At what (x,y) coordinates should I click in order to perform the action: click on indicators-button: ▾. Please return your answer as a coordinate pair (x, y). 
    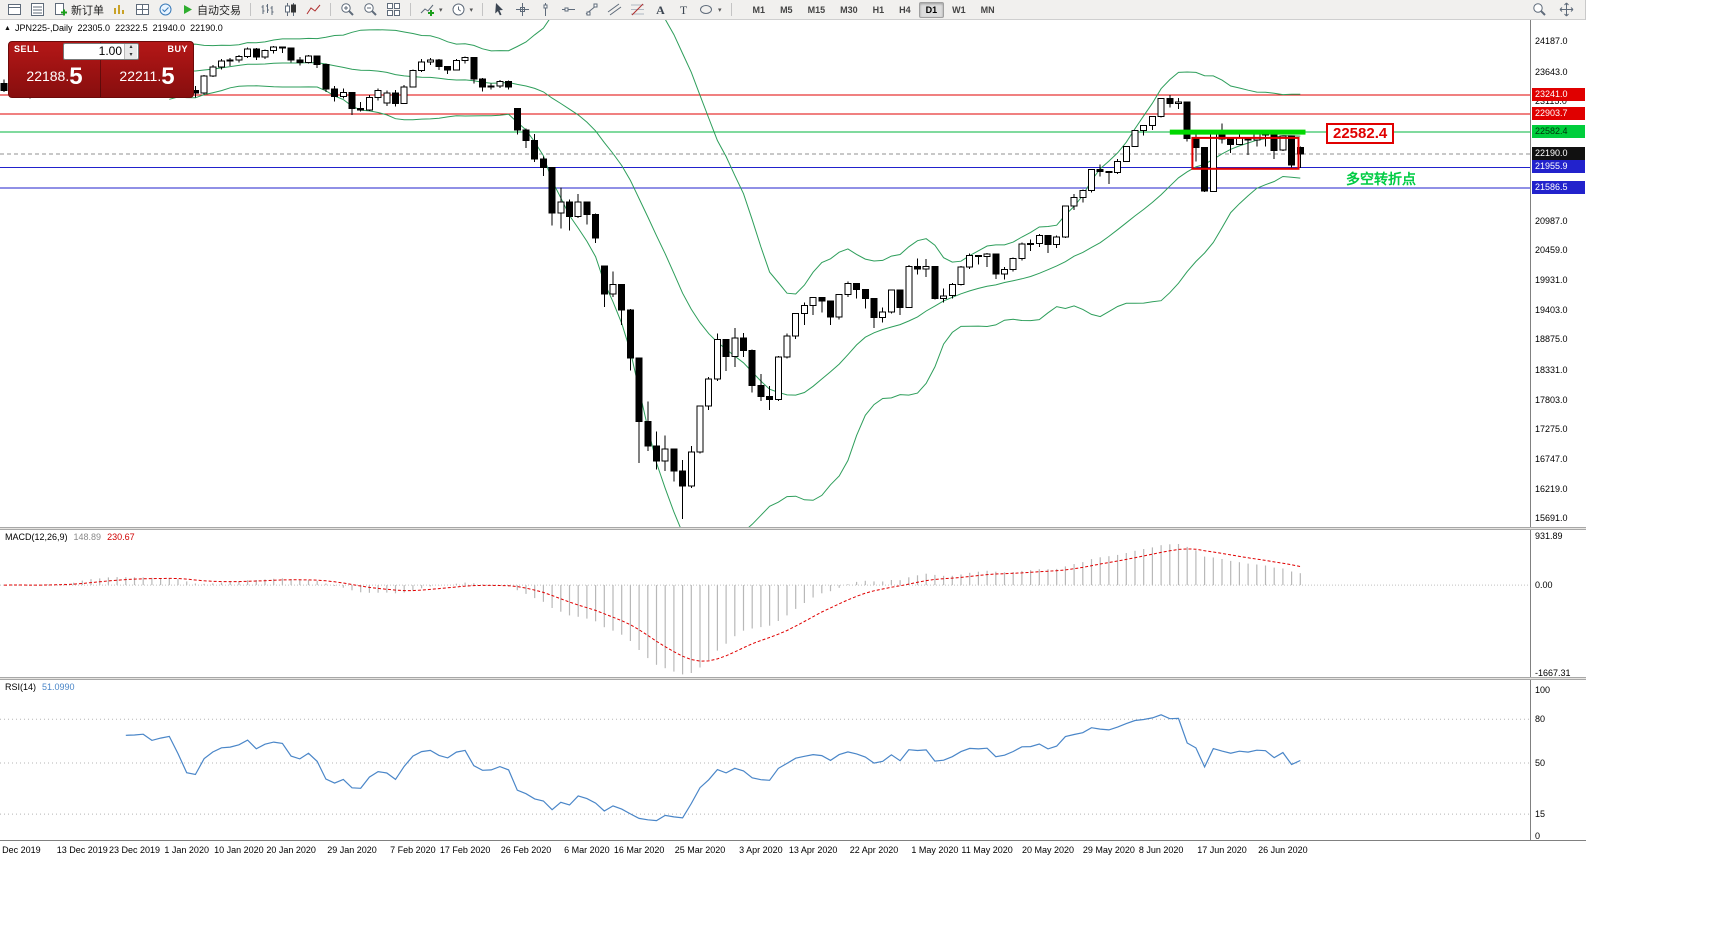
    Looking at the image, I should click on (431, 10).